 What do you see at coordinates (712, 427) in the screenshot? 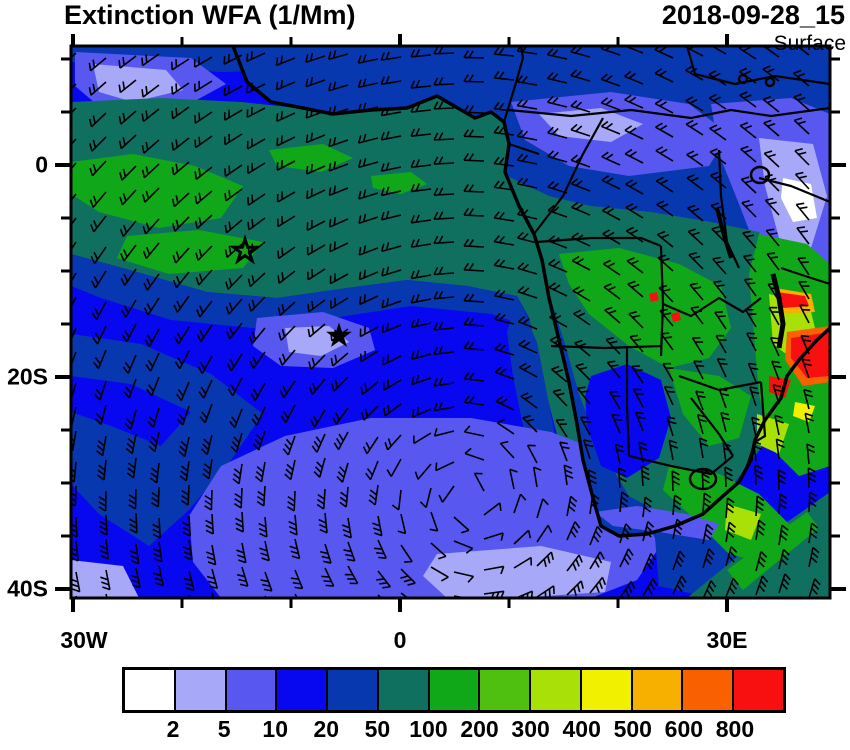
I see `border-zimbabwe-botswana` at bounding box center [712, 427].